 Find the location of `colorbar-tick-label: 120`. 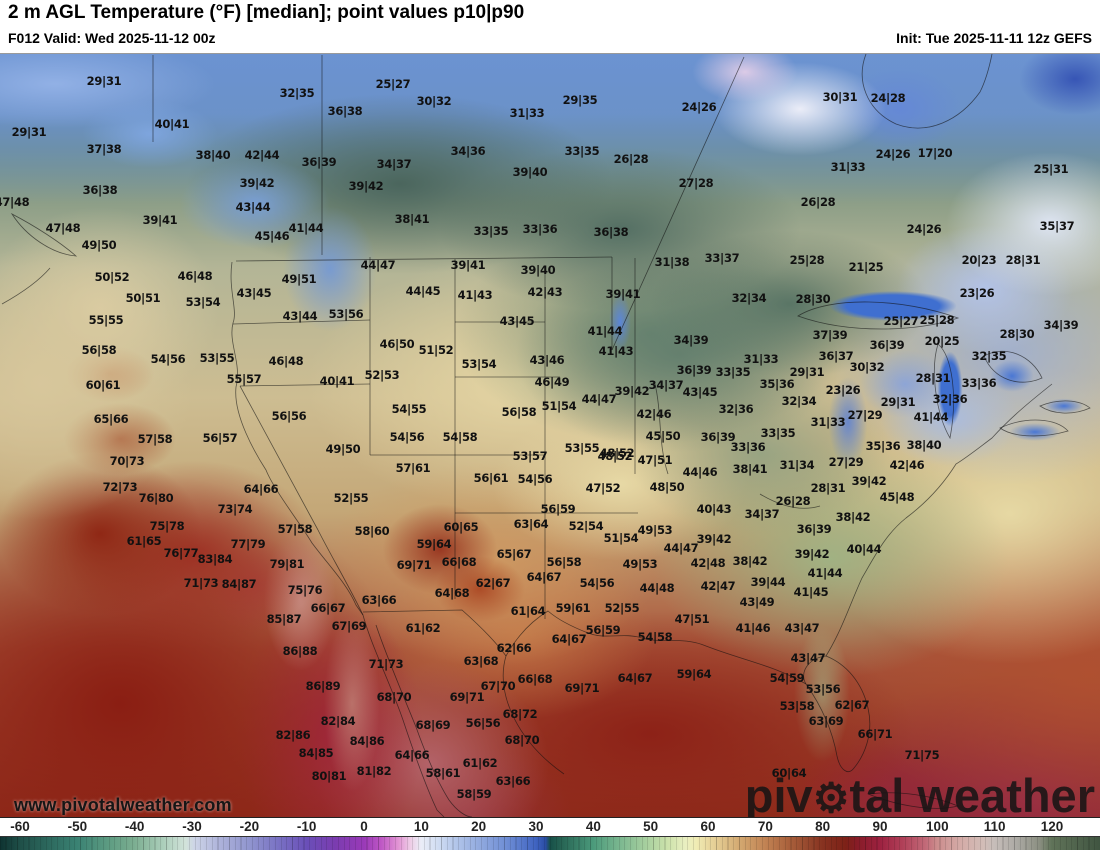

colorbar-tick-label: 120 is located at coordinates (1052, 826).